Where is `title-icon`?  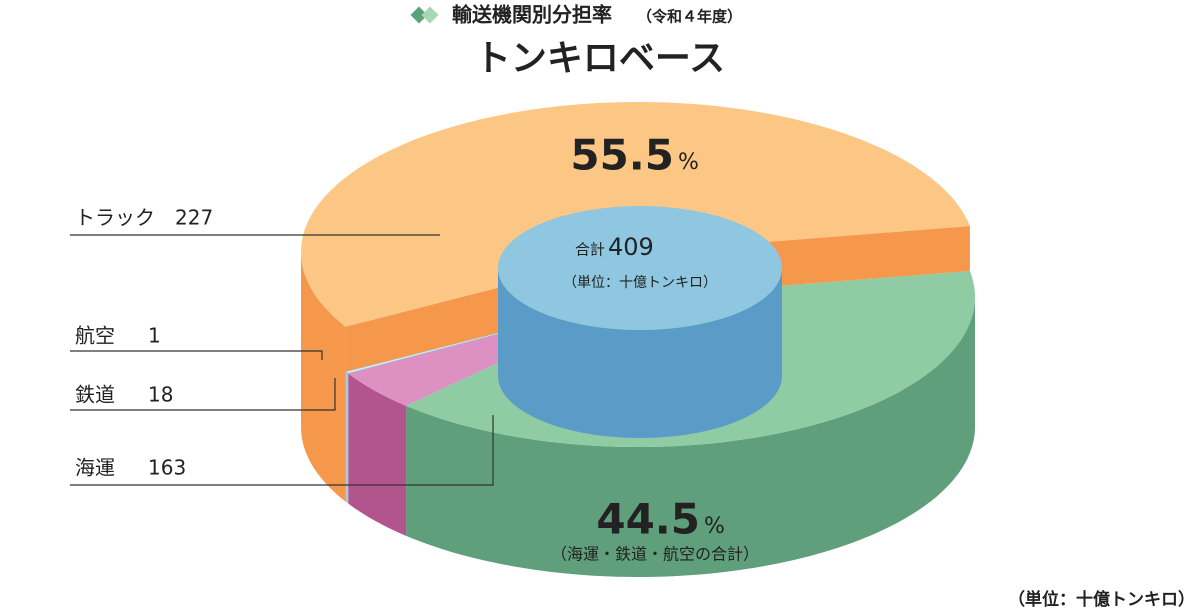
title-icon is located at coordinates (424, 15).